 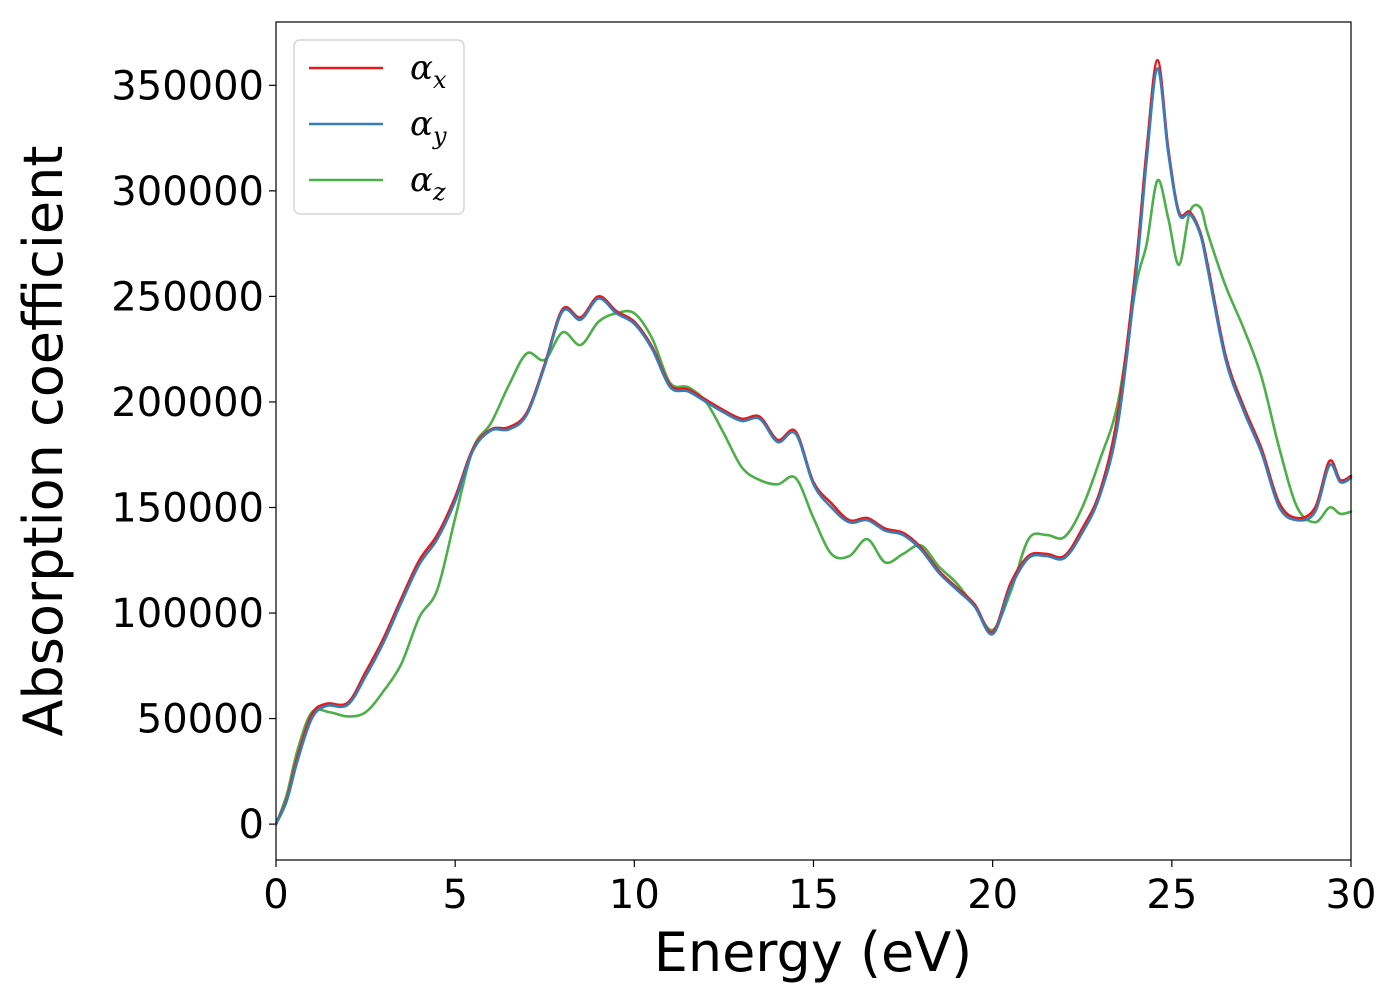 I want to click on legend-box, so click(x=379, y=127).